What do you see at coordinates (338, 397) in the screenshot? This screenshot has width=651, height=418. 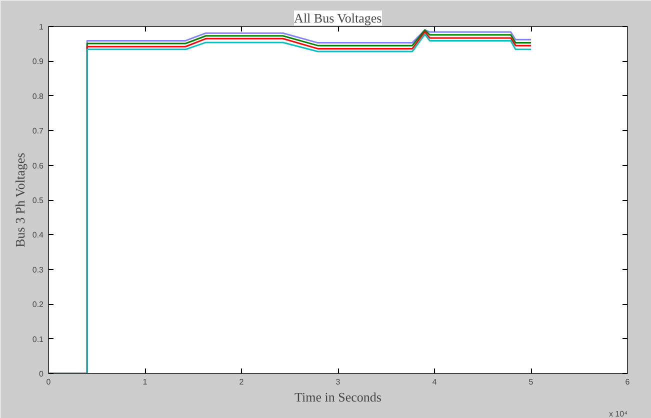 I see `x-axis-title: Time in Seconds` at bounding box center [338, 397].